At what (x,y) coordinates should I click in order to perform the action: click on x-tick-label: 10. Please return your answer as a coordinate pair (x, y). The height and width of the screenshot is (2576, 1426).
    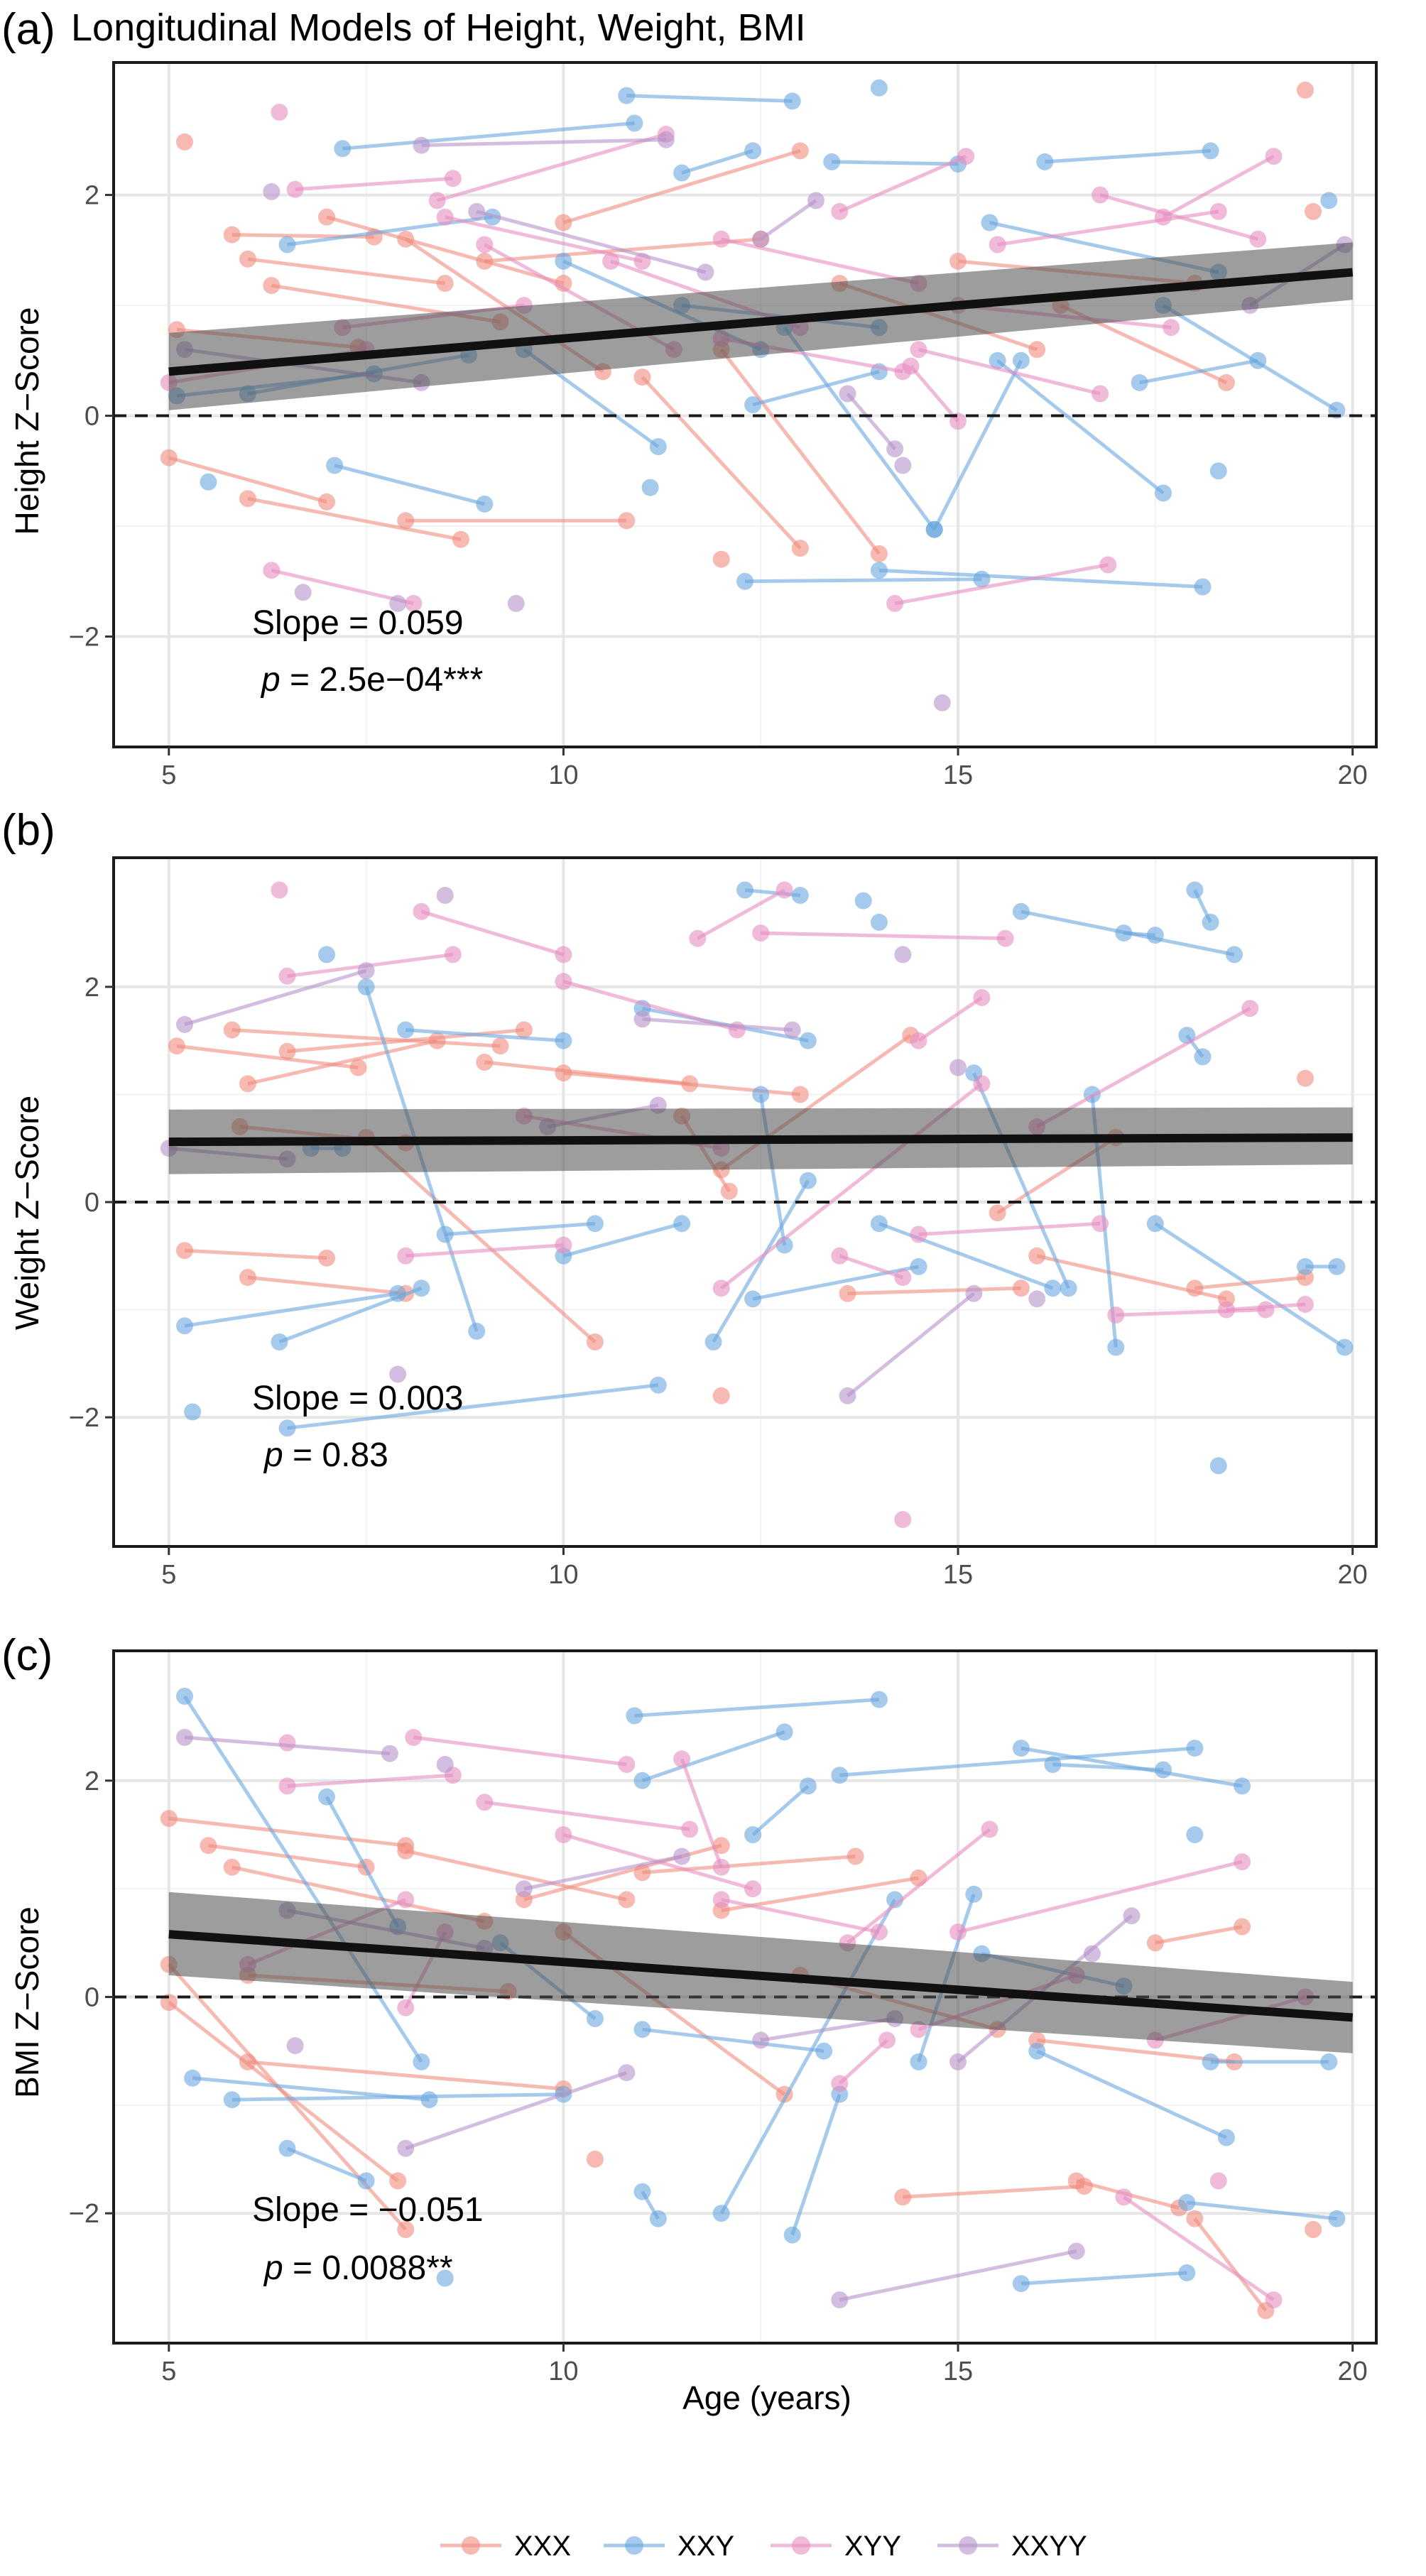
    Looking at the image, I should click on (563, 775).